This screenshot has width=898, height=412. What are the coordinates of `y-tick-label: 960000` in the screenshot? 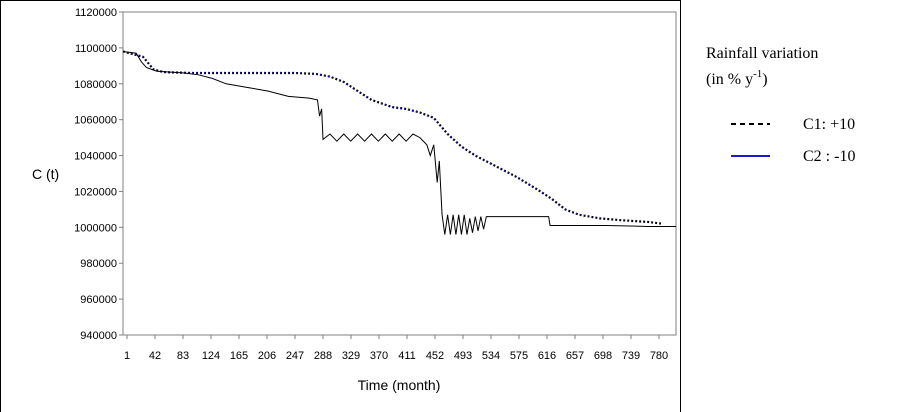 It's located at (98, 300).